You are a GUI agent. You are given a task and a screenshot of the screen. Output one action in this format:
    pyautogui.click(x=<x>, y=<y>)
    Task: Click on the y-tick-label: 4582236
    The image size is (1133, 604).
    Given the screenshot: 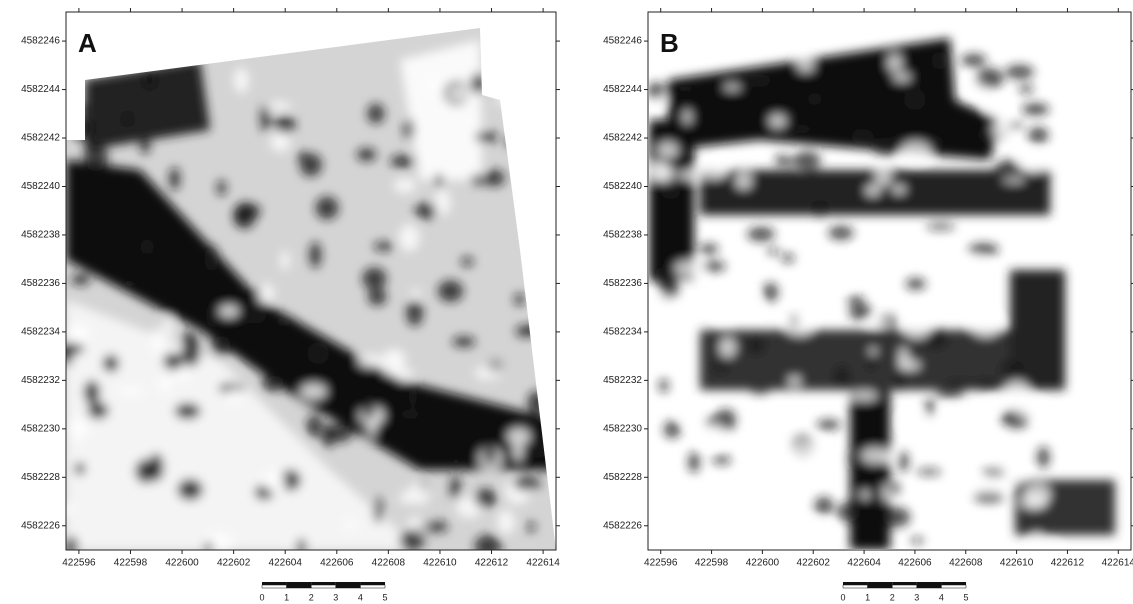 What is the action you would take?
    pyautogui.click(x=40, y=283)
    